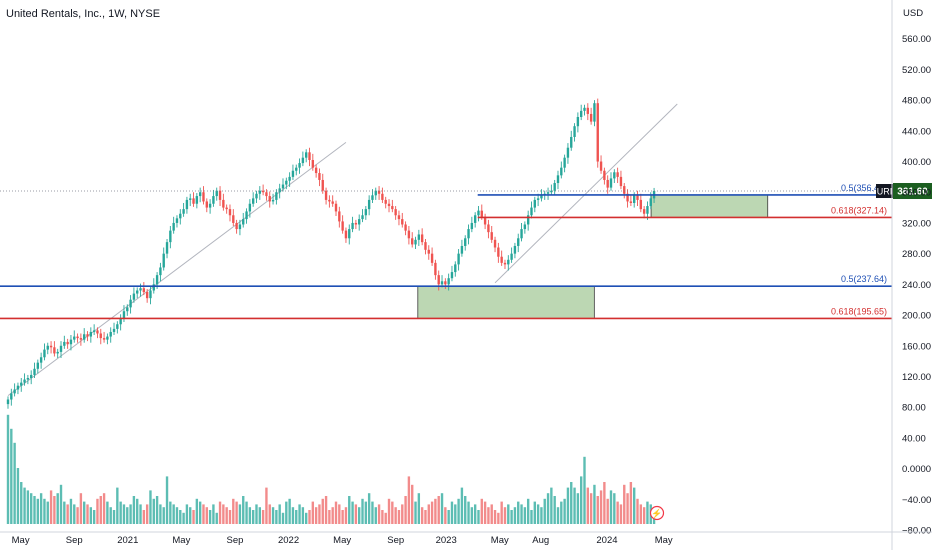 The image size is (932, 555). Describe the element at coordinates (916, 70) in the screenshot. I see `price-tick-label: 520.00` at that location.